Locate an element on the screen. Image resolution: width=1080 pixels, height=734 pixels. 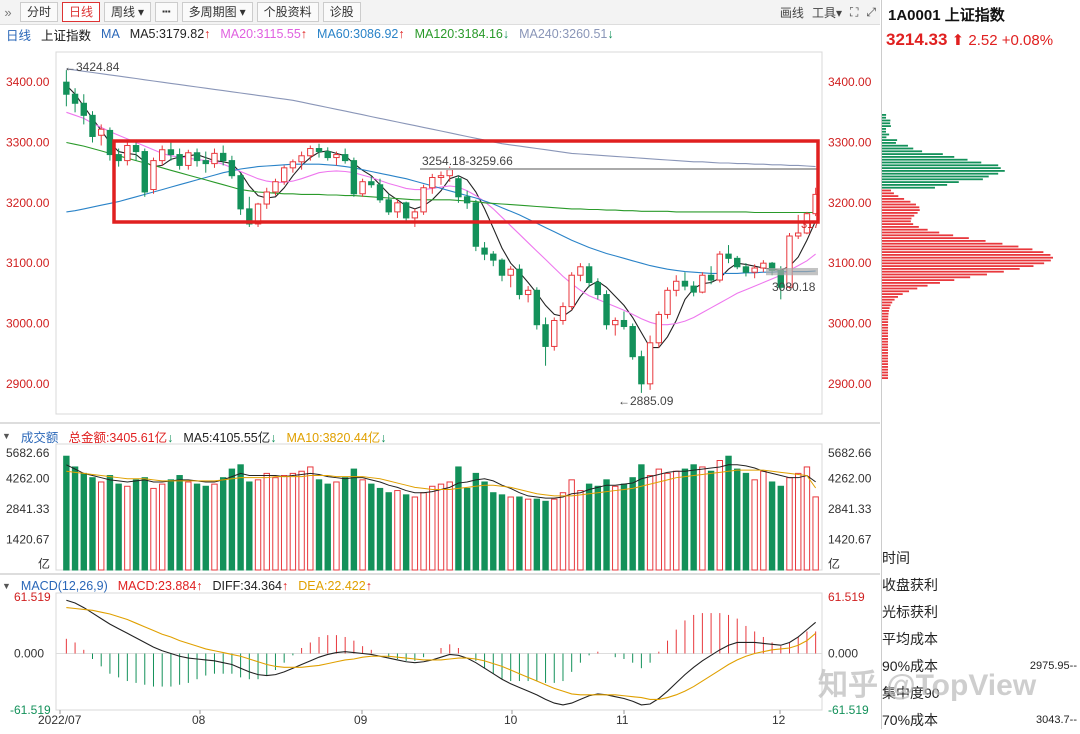
diagnose-button: 诊股 is located at coordinates (342, 12).